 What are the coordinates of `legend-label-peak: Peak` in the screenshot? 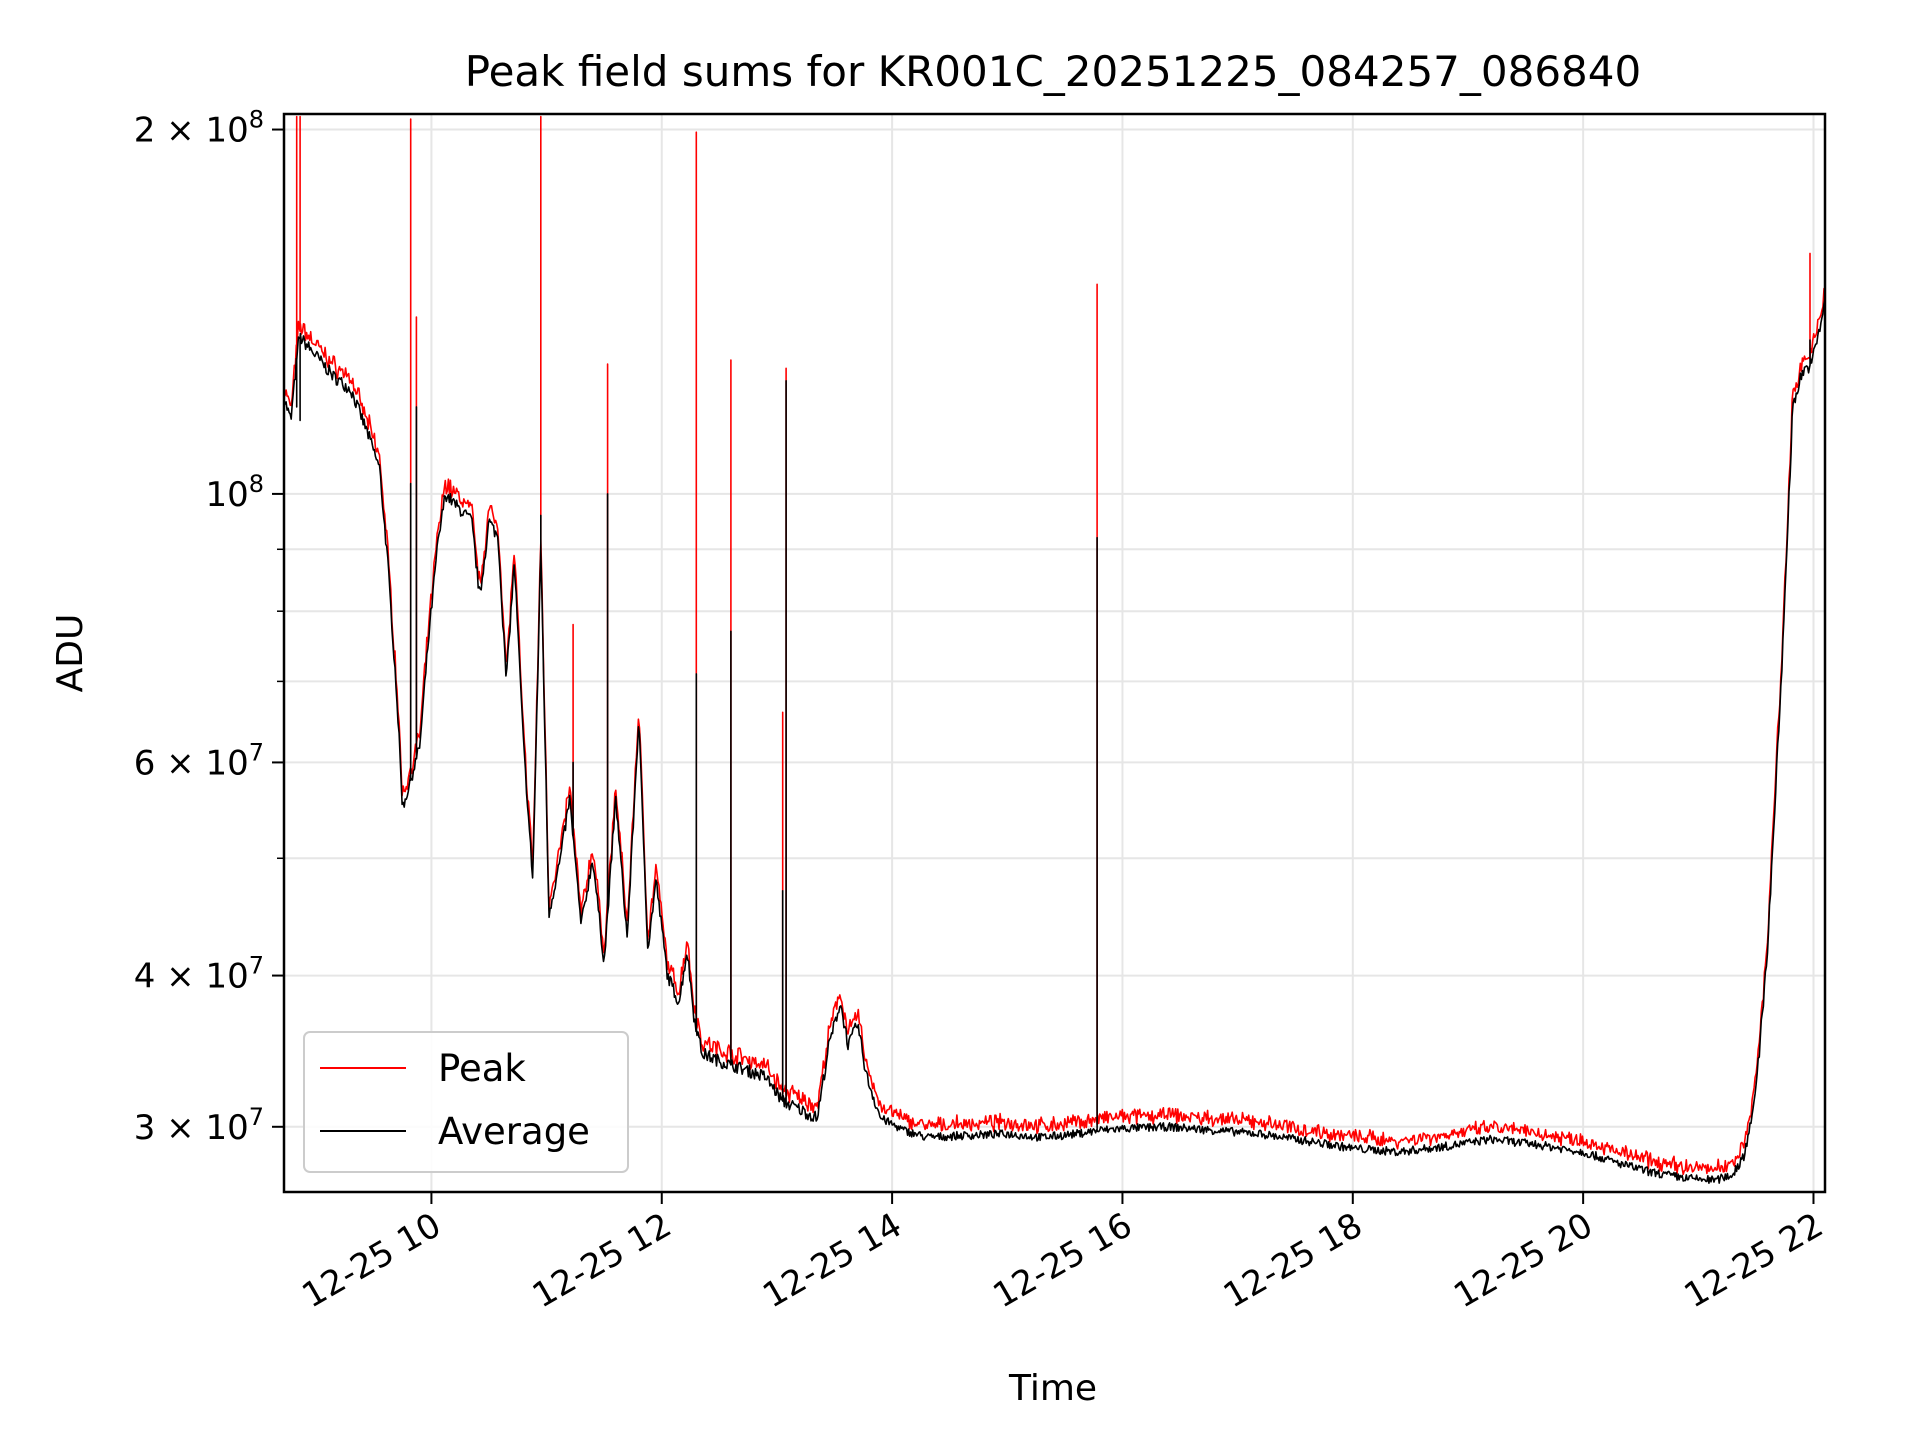 It's located at (482, 1068).